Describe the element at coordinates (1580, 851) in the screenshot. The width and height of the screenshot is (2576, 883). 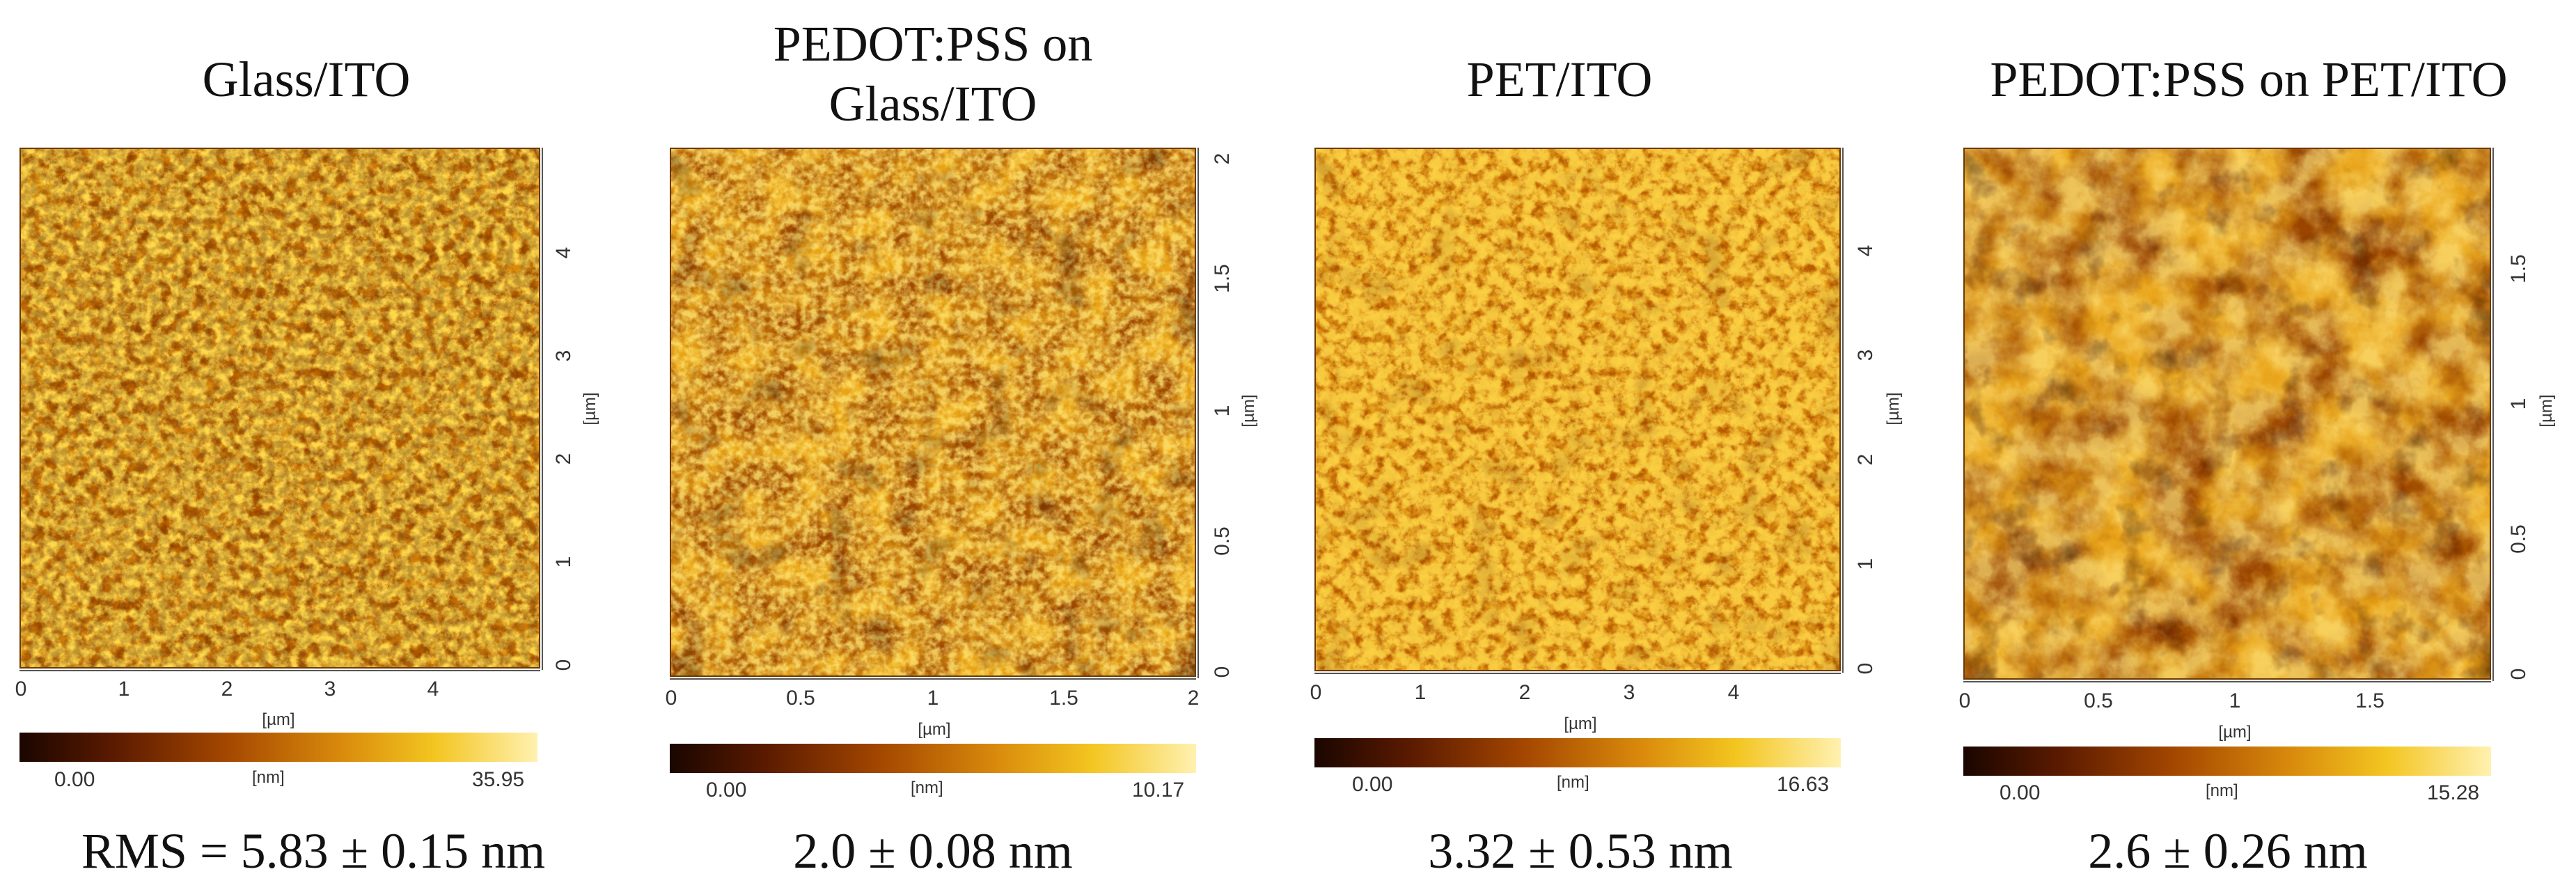
I see `rms-roughness: 3.32 ± 0.53 nm` at that location.